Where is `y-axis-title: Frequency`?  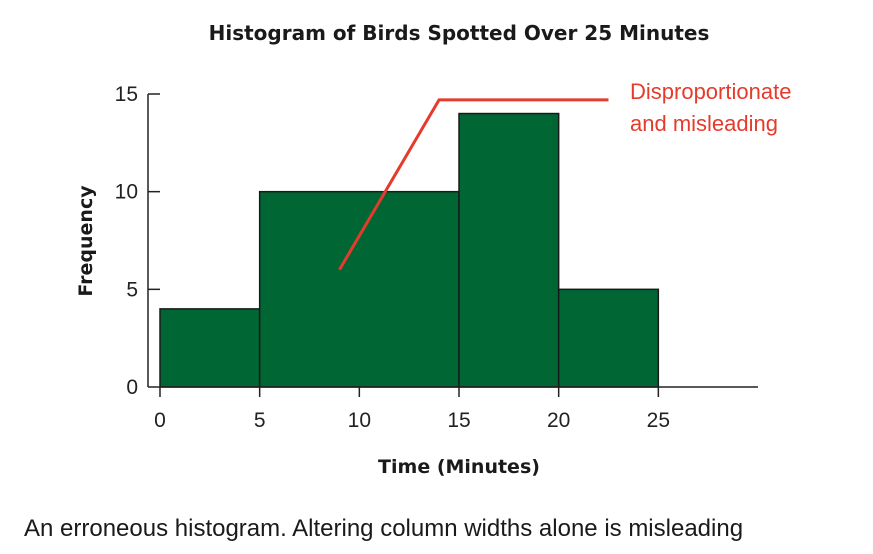
y-axis-title: Frequency is located at coordinates (86, 241).